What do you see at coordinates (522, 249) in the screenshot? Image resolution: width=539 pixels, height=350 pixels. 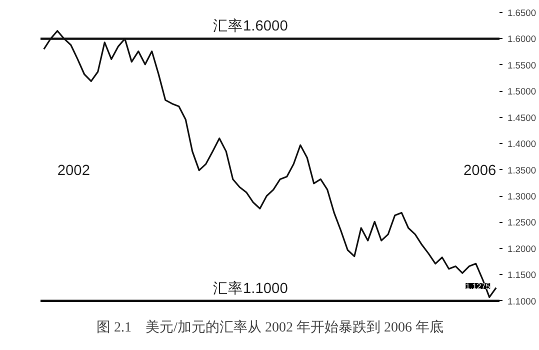 I see `y-tick-label: 1.2000` at bounding box center [522, 249].